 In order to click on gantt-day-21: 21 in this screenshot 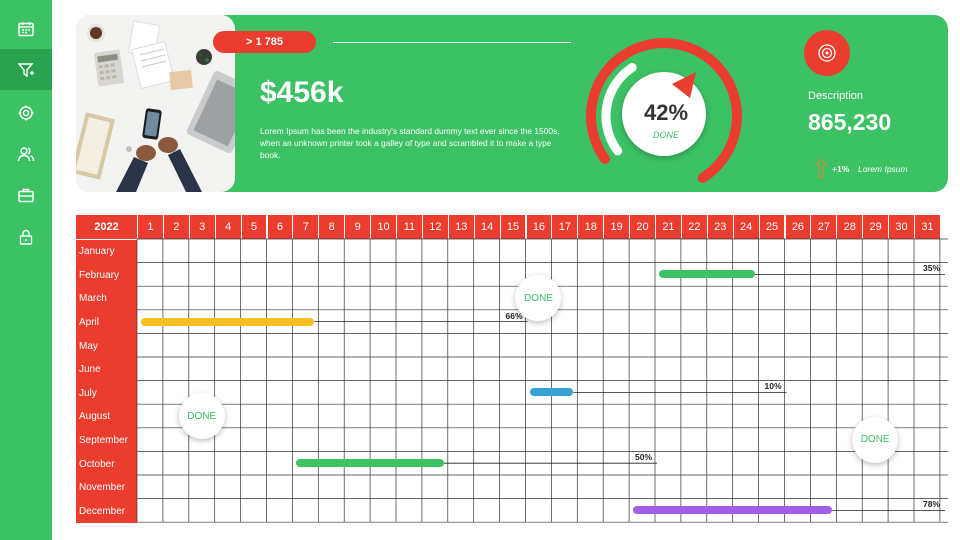, I will do `click(668, 227)`.